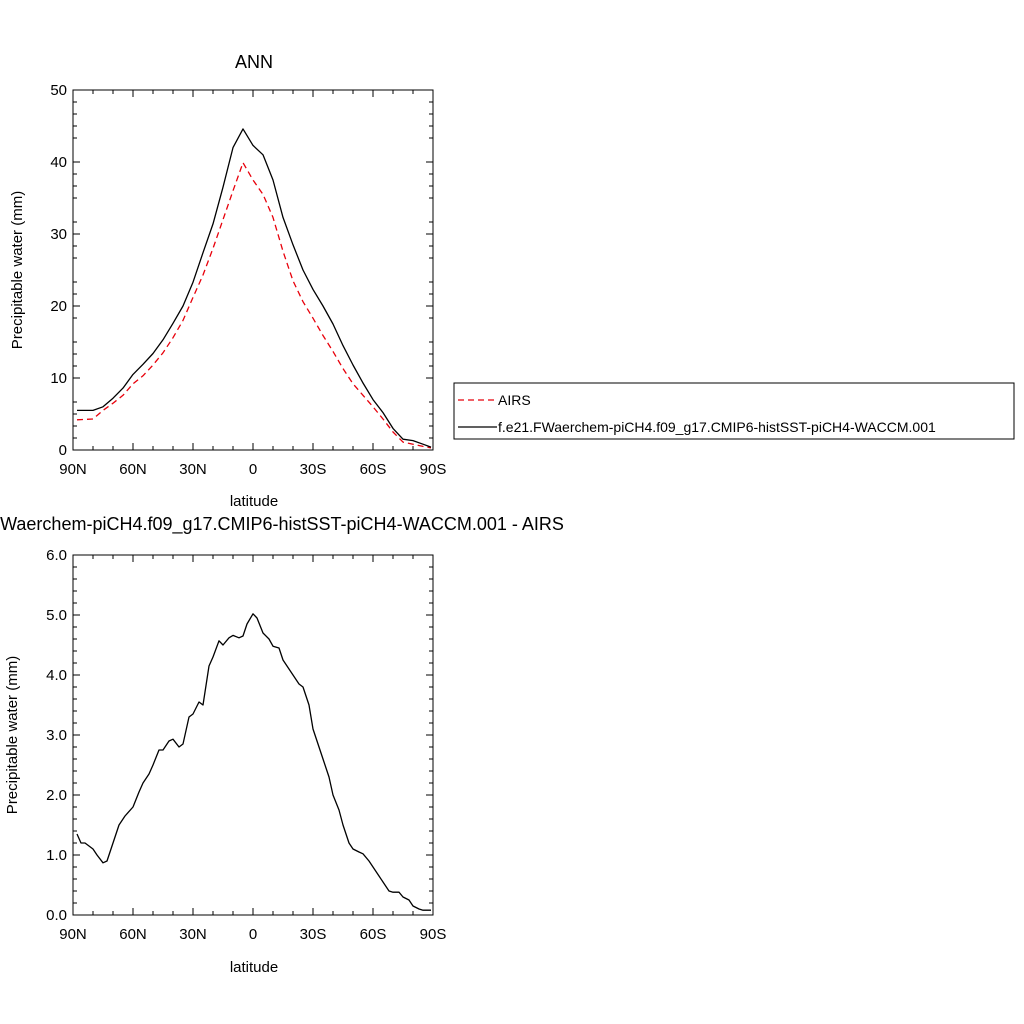 This screenshot has height=1024, width=1024. I want to click on bottom-y-tick-label-3: 3.0, so click(56, 735).